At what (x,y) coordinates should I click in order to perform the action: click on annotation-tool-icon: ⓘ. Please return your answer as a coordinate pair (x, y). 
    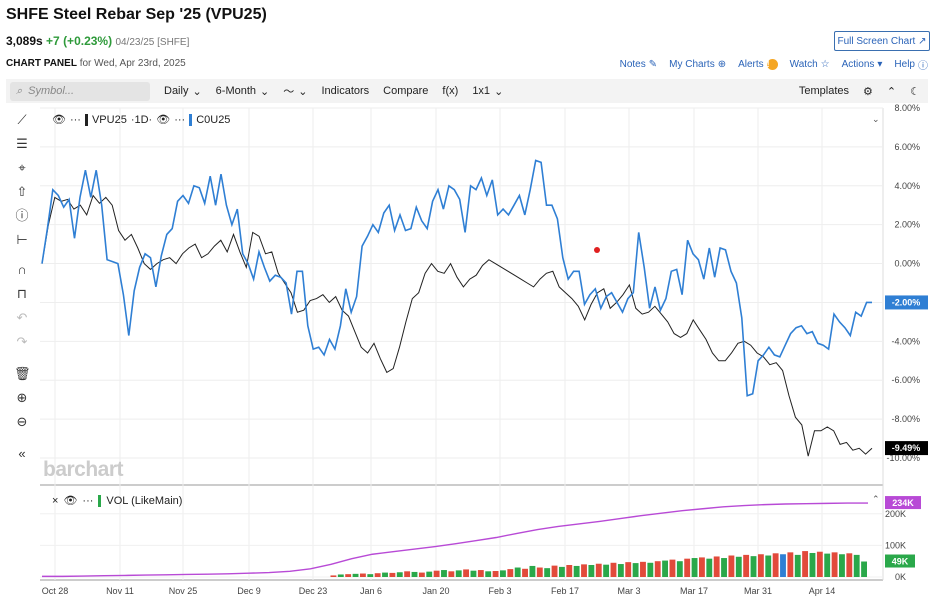
    Looking at the image, I should click on (22, 215).